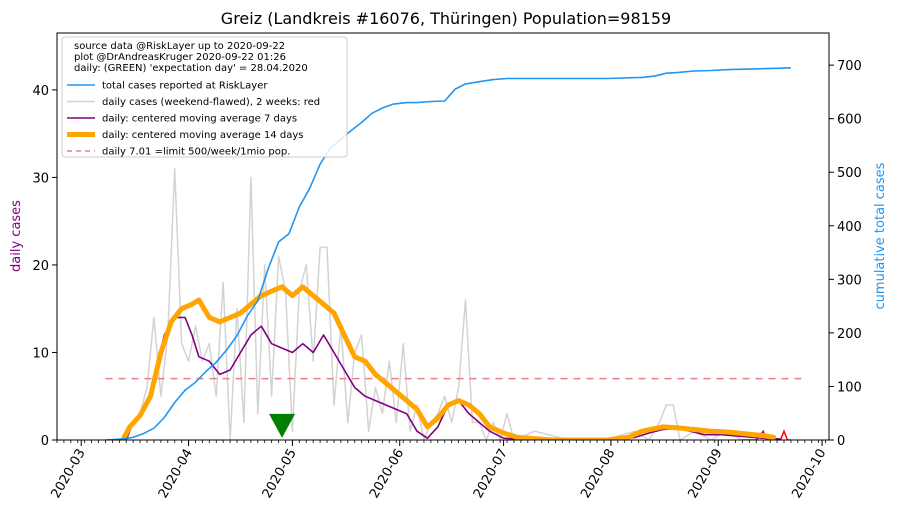 This screenshot has height=516, width=897. Describe the element at coordinates (179, 46) in the screenshot. I see `legend-header-line: source data @RiskLayer up to 2020-09-22` at that location.